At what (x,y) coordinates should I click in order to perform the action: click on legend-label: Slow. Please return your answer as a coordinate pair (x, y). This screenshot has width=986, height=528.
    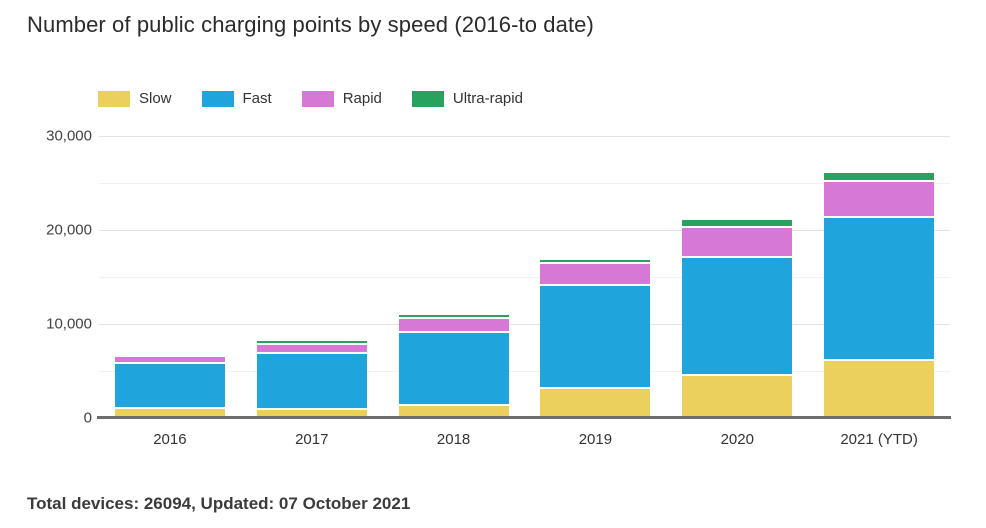
    Looking at the image, I should click on (155, 98).